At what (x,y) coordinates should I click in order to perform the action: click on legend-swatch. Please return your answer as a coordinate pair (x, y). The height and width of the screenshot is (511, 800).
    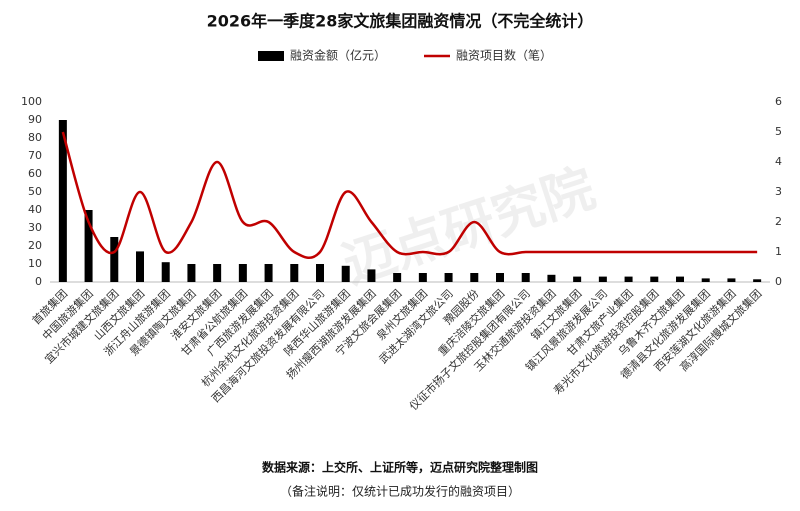
    Looking at the image, I should click on (271, 56).